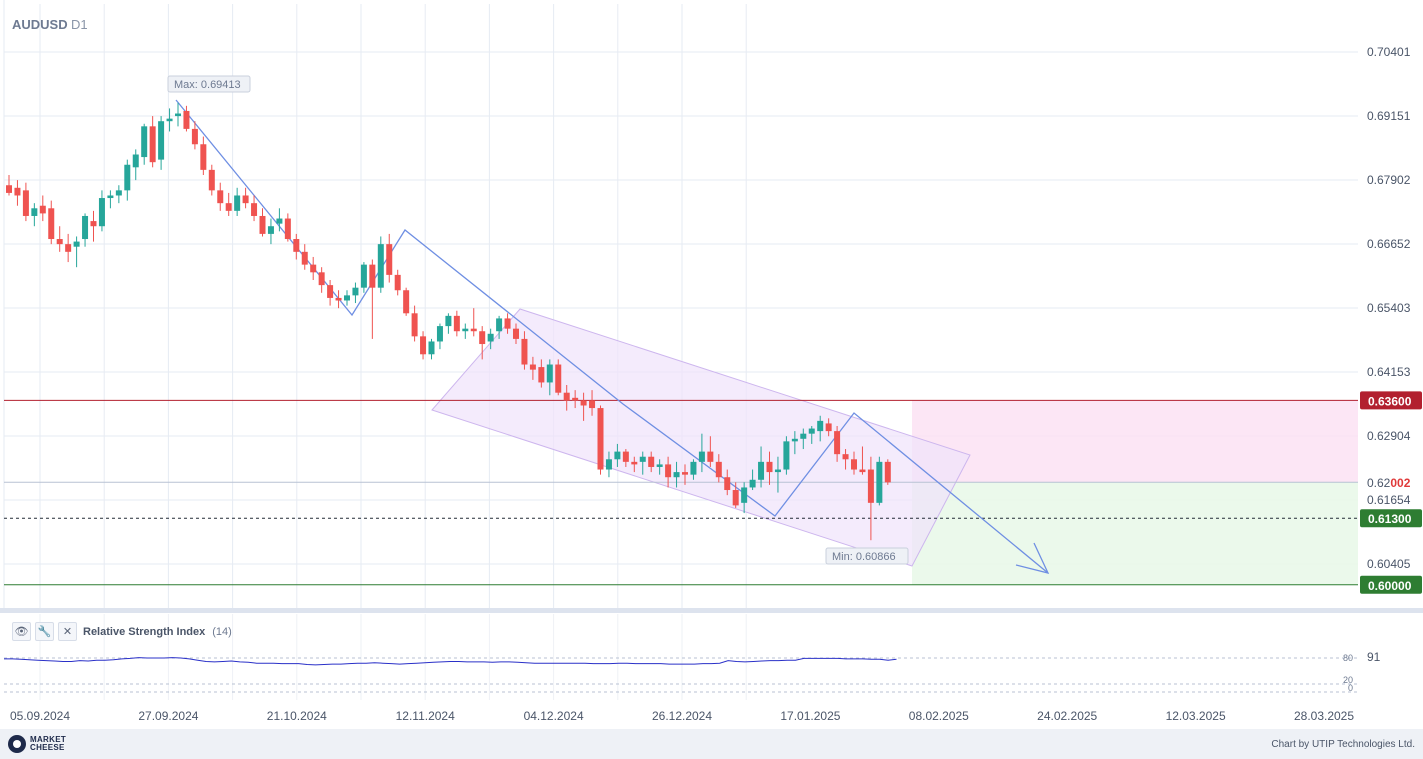  What do you see at coordinates (1391, 400) in the screenshot?
I see `price-tag-bg` at bounding box center [1391, 400].